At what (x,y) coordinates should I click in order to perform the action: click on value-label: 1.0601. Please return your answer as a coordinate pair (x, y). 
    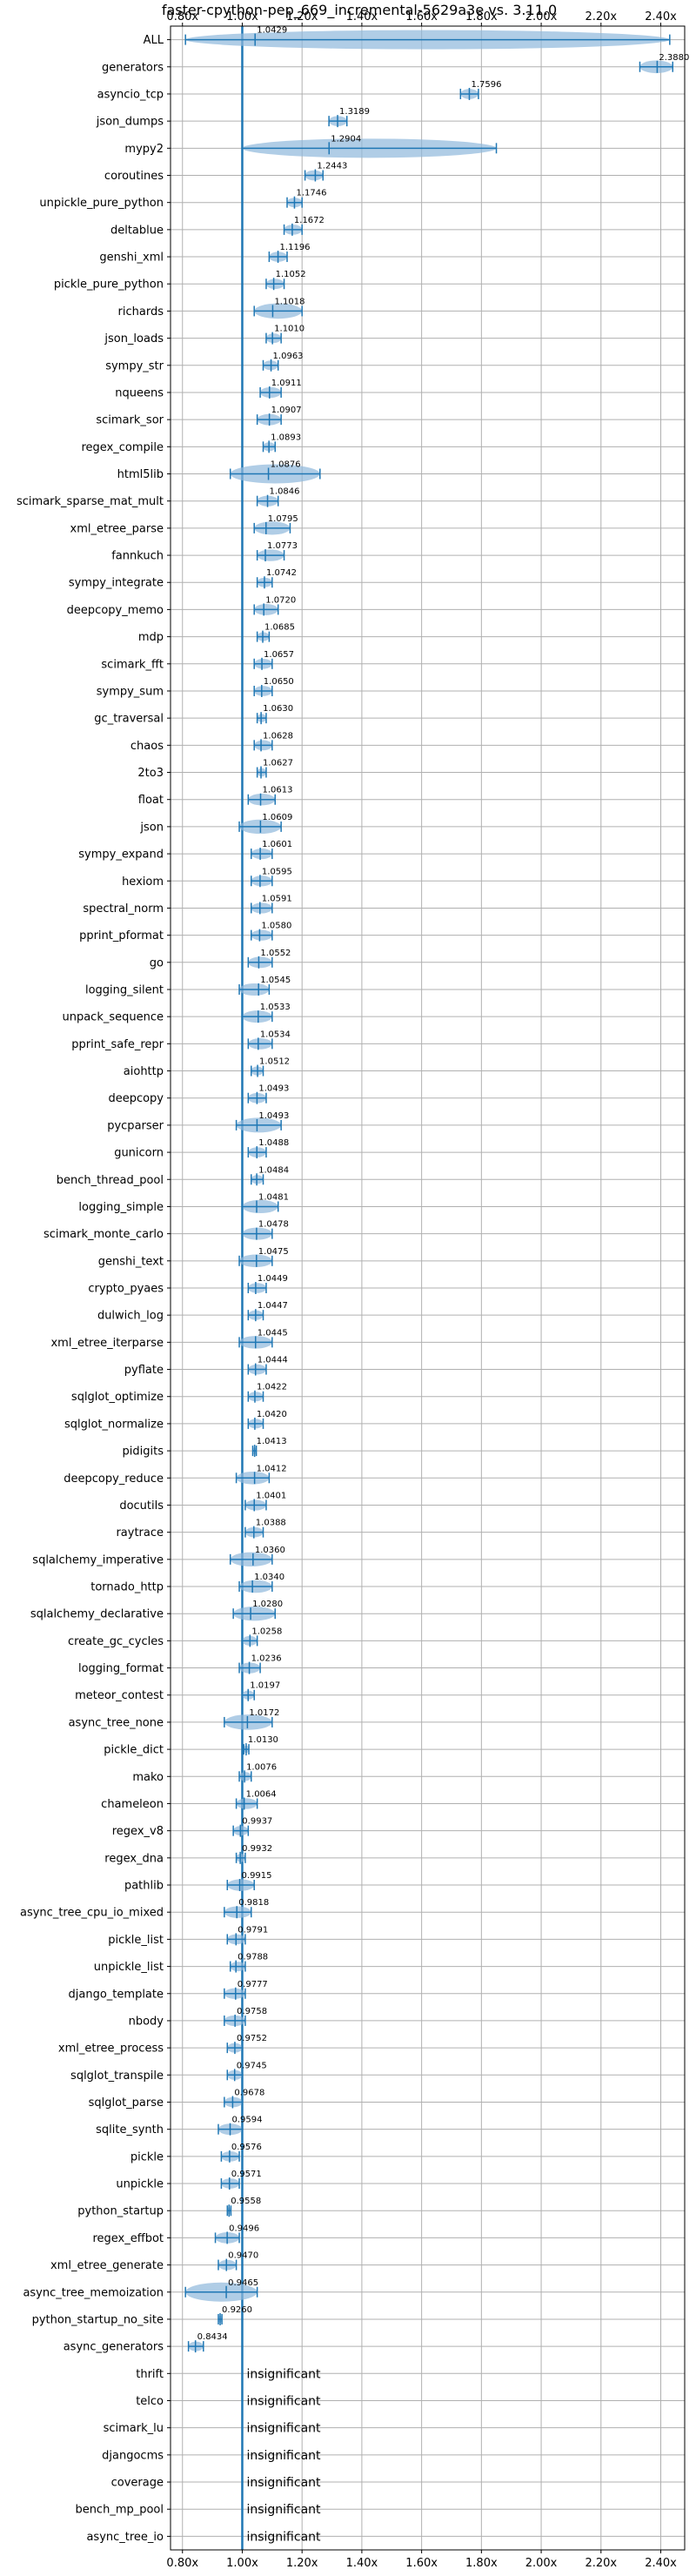
    Looking at the image, I should click on (277, 844).